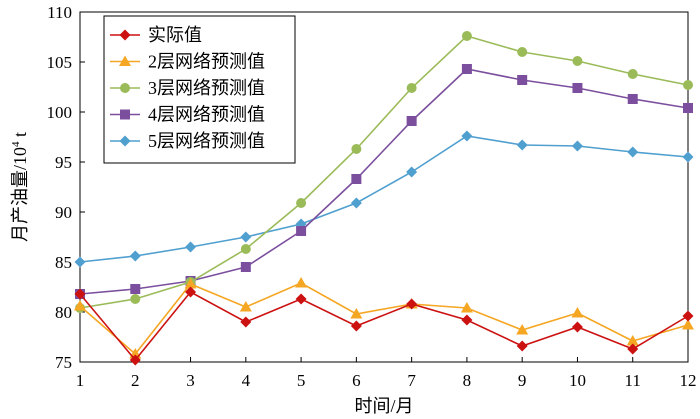 This screenshot has width=700, height=419. Describe the element at coordinates (206, 141) in the screenshot. I see `legend-label: 5层网络预测值` at that location.